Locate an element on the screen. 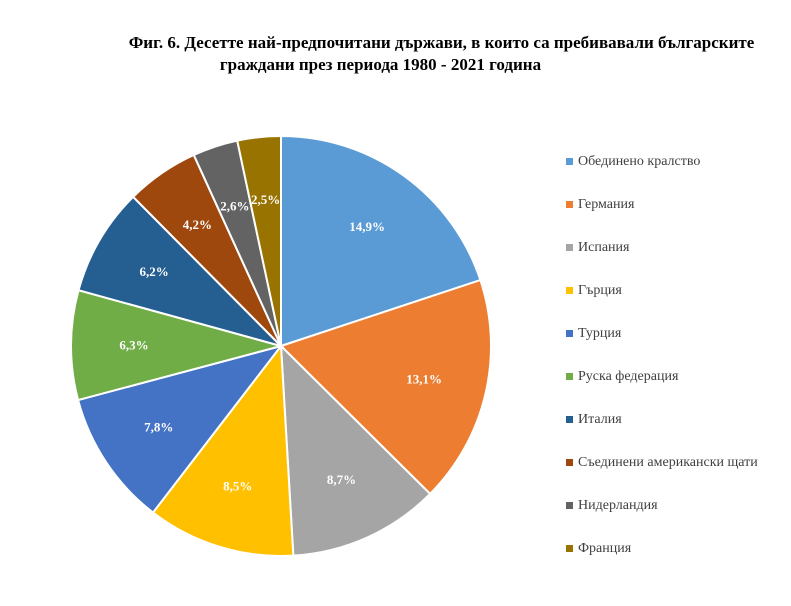 This screenshot has height=606, width=791. legend-item-5: Турция is located at coordinates (676, 333).